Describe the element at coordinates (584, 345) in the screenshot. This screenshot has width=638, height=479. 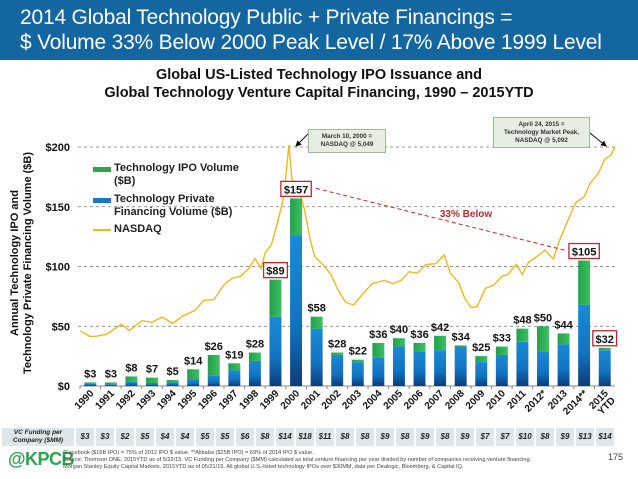
I see `bar-private-2014**` at that location.